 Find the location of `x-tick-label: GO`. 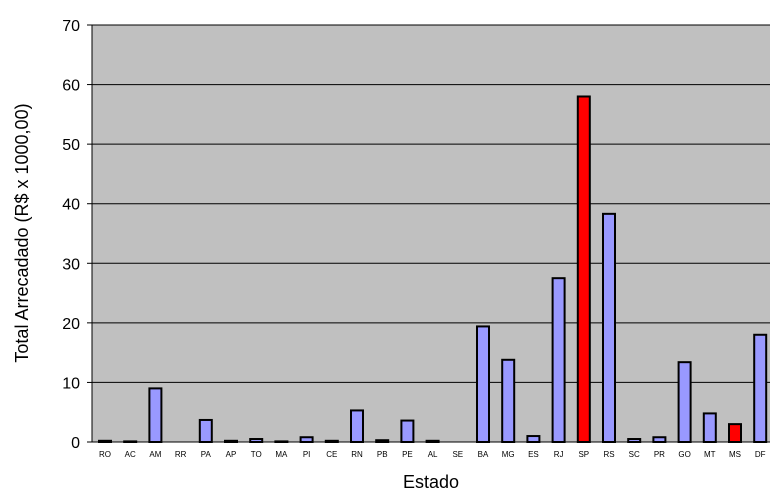

x-tick-label: GO is located at coordinates (684, 454).